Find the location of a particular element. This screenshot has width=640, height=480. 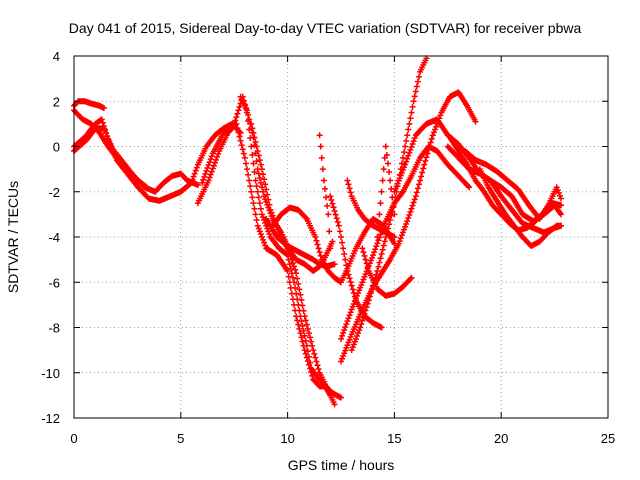

y-tick-label: -6 is located at coordinates (54, 282).